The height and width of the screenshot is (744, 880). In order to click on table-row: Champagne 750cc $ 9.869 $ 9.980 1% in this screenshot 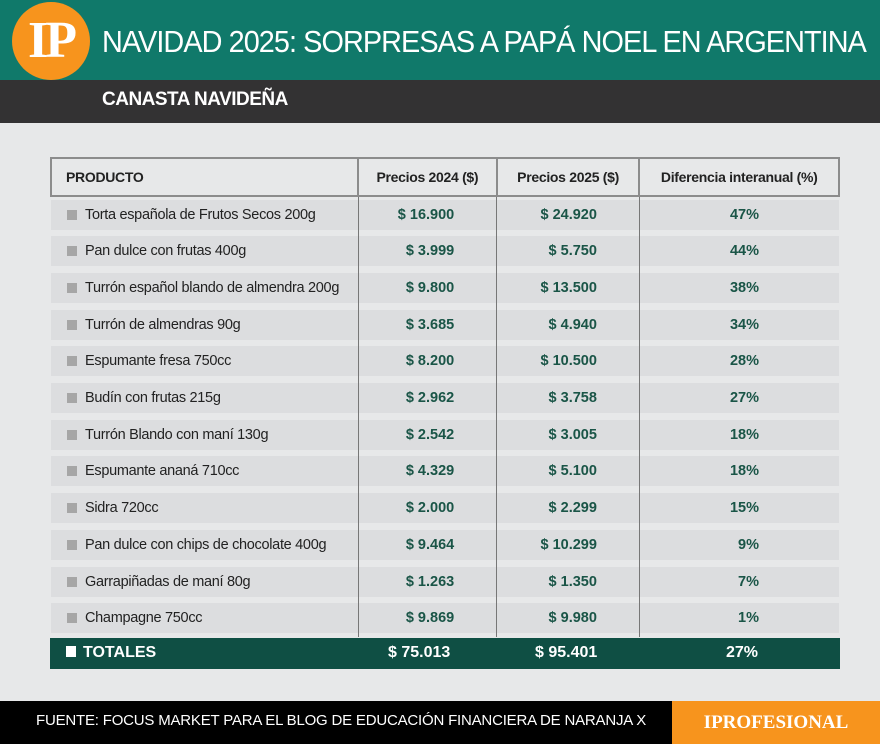, I will do `click(445, 618)`.